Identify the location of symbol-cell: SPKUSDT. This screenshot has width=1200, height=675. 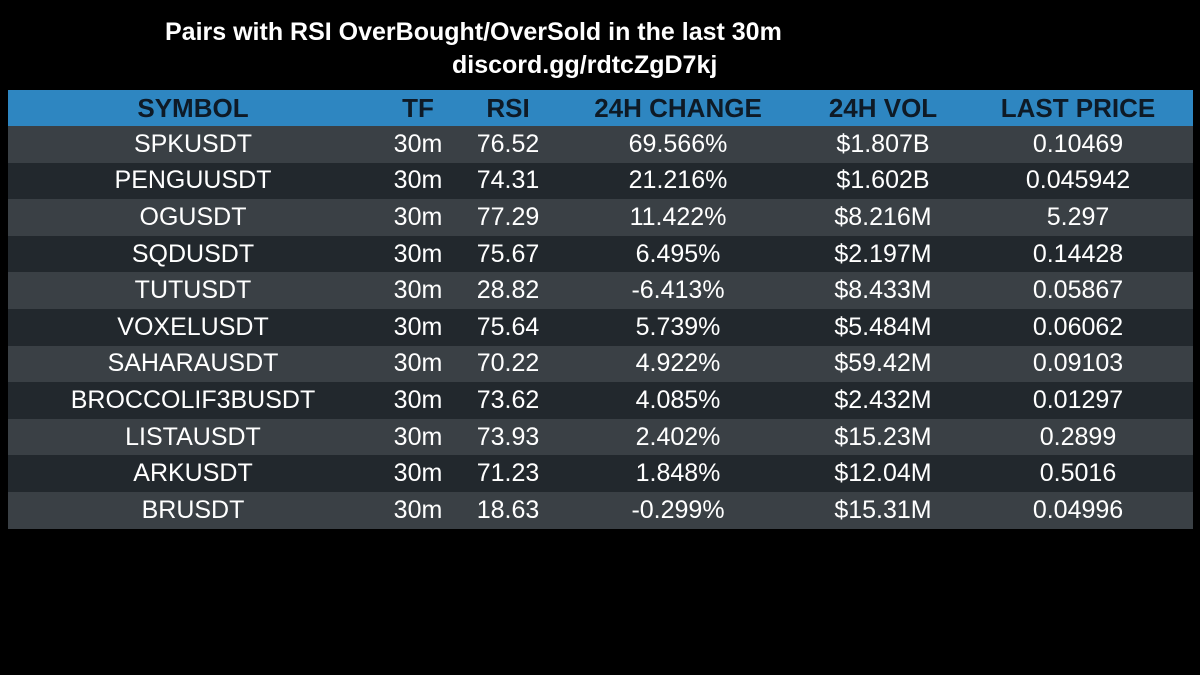
(193, 143).